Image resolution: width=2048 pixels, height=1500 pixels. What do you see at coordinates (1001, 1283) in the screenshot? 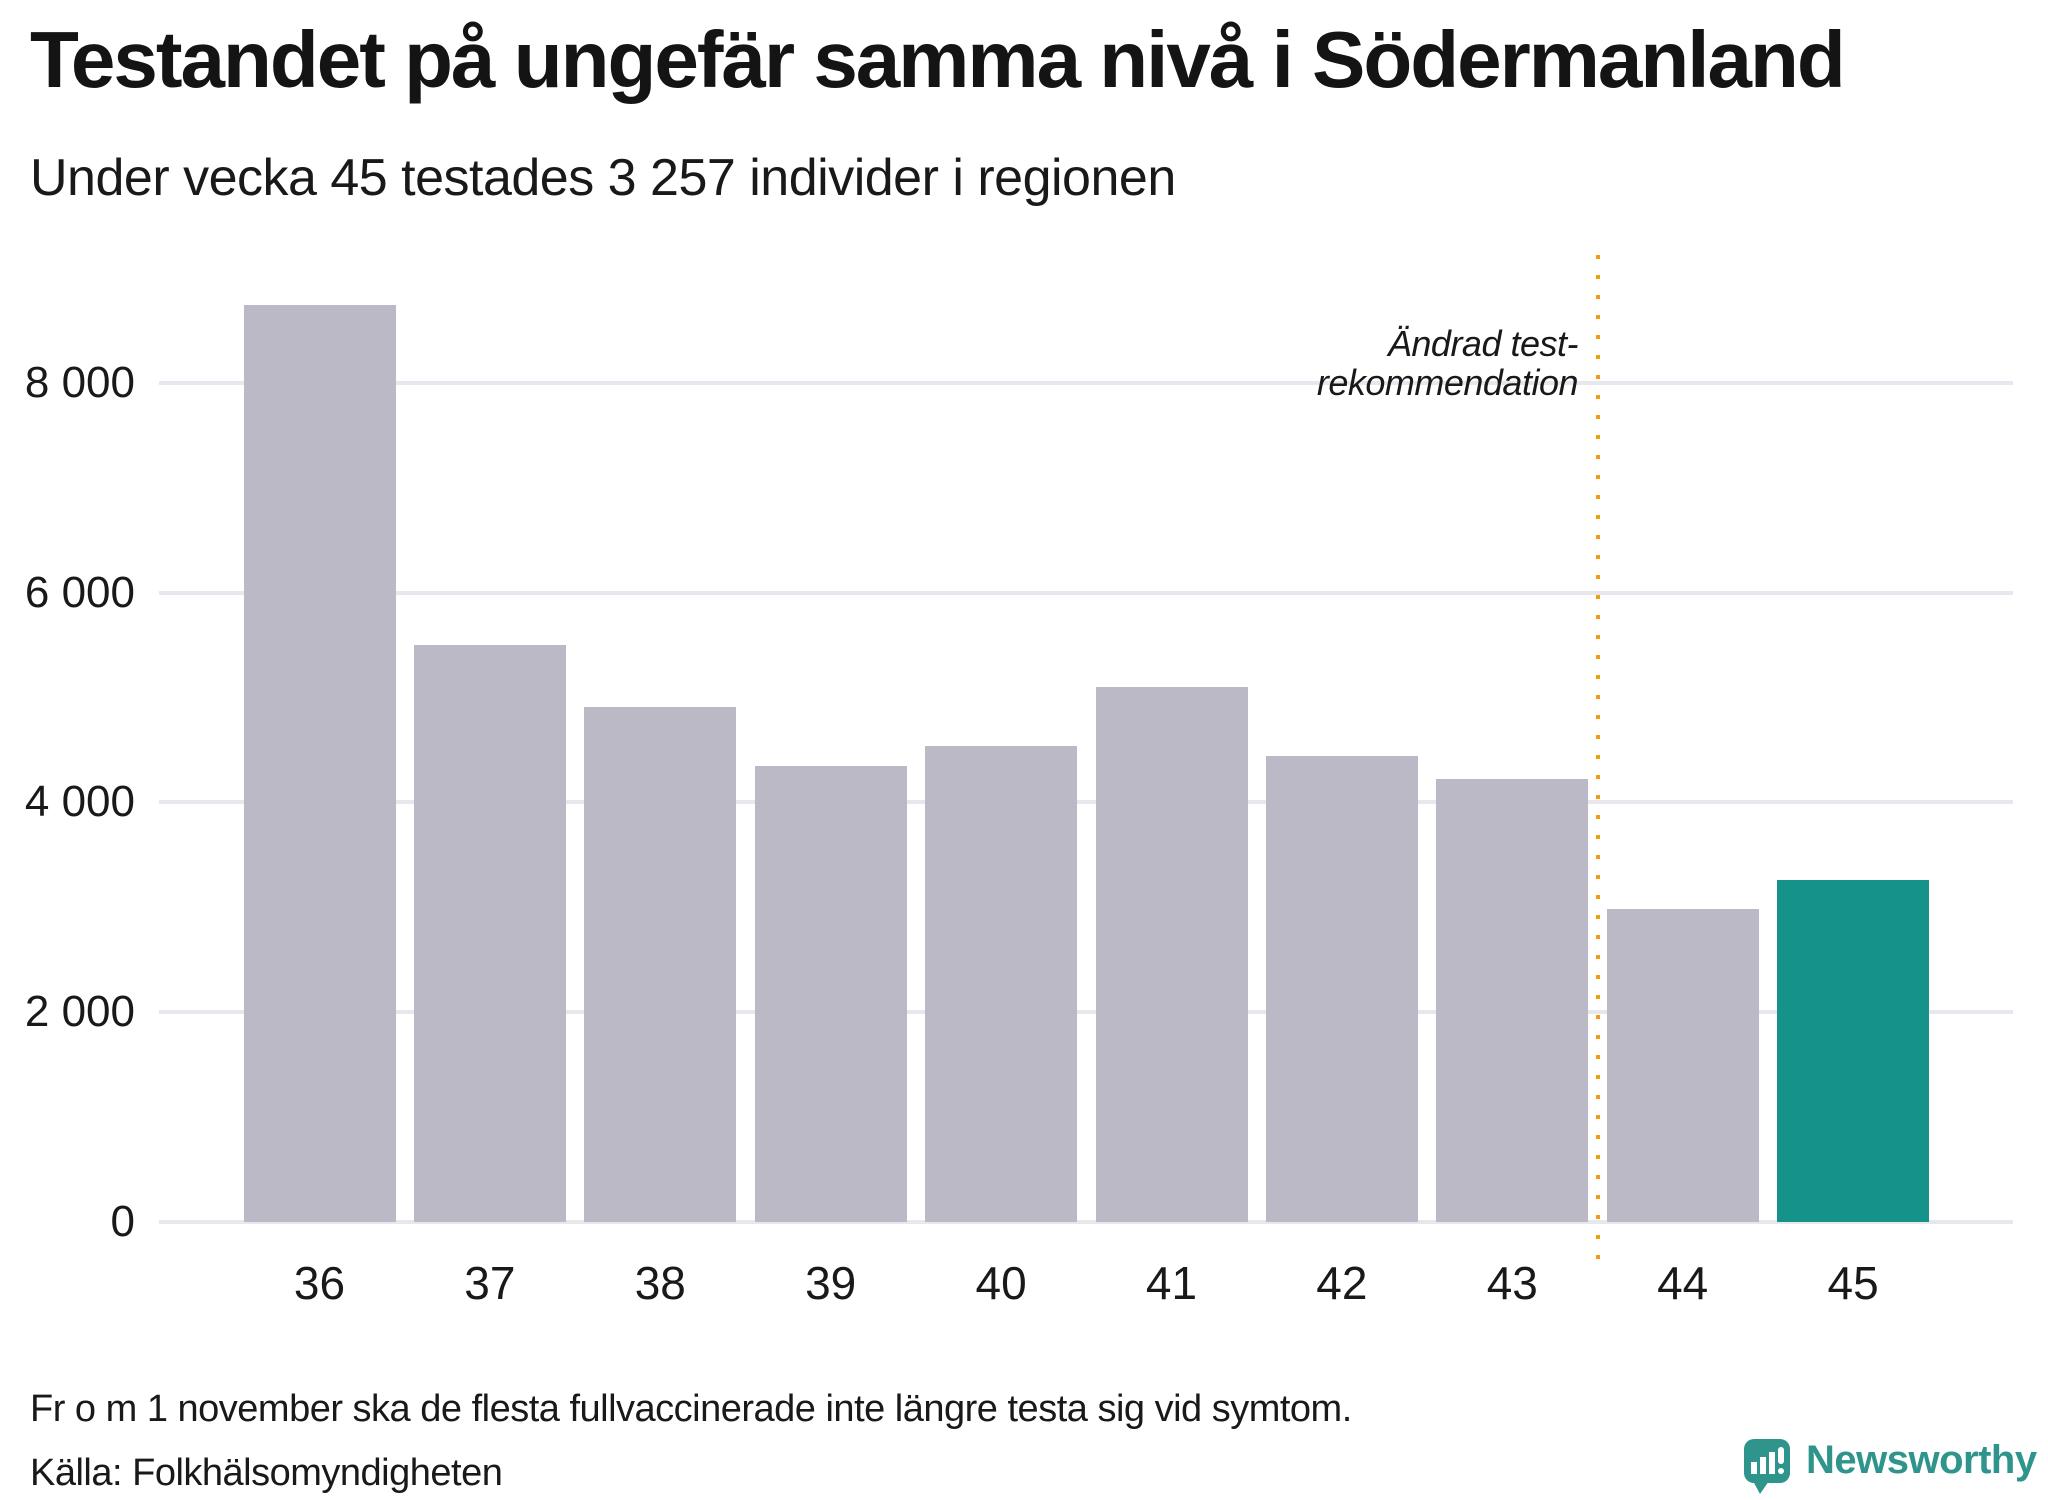
I see `x-tick-label: 40` at bounding box center [1001, 1283].